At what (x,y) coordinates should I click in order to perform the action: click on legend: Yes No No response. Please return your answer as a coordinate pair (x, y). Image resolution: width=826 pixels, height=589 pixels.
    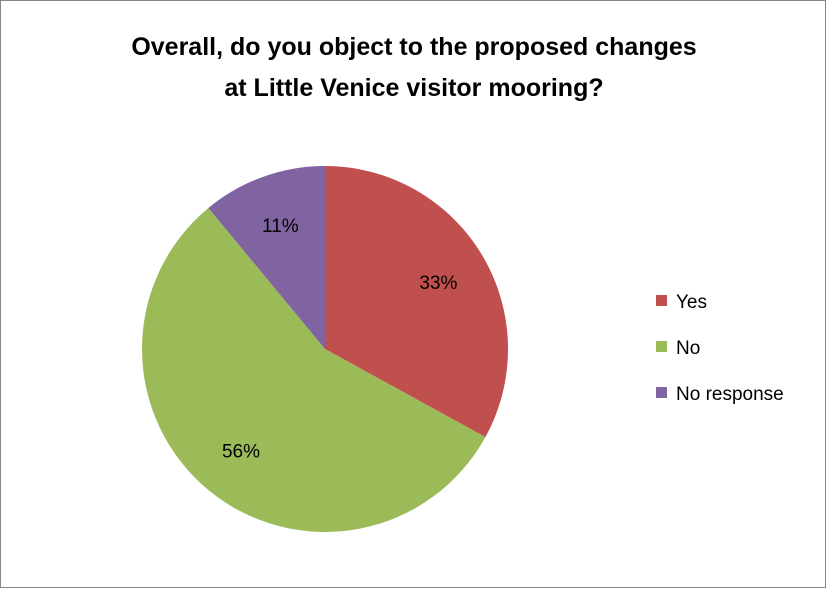
    Looking at the image, I should click on (720, 348).